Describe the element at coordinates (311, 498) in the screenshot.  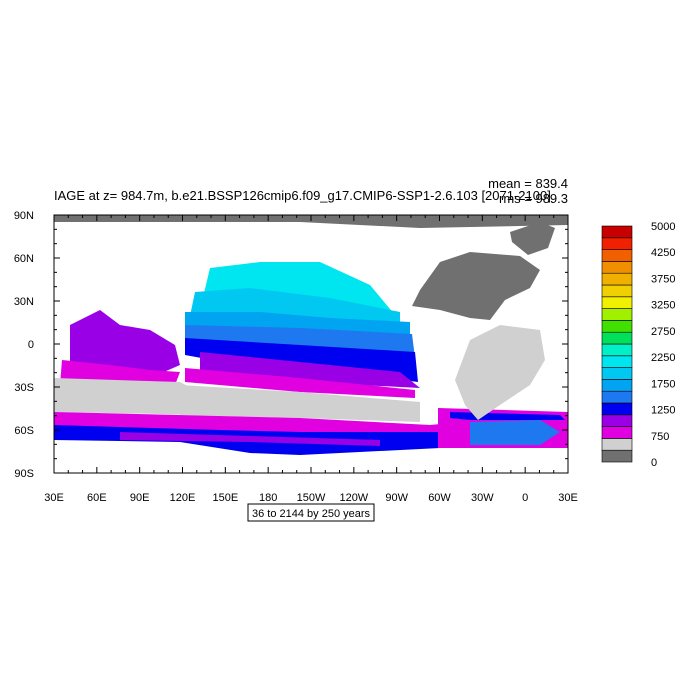
I see `x-tick-label: 150W` at that location.